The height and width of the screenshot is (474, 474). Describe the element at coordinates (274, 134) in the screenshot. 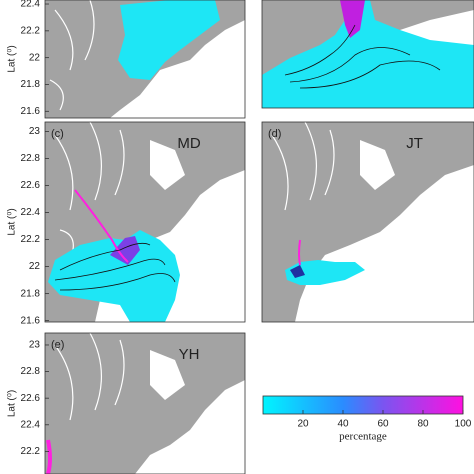

I see `panel-label: (d)` at that location.